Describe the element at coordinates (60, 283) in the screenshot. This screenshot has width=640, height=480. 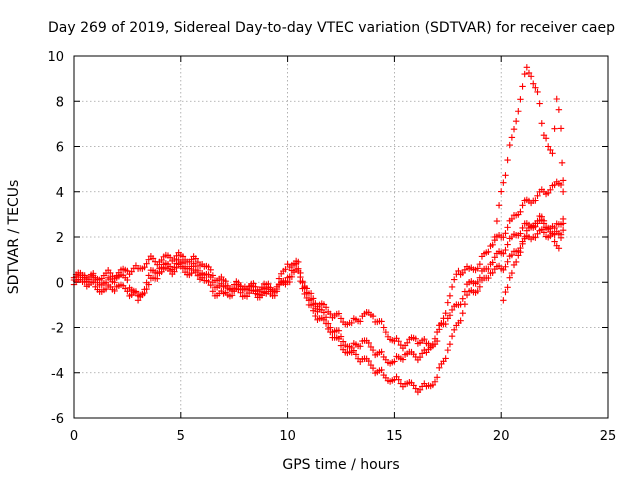
I see `y-tick-label: 0` at that location.